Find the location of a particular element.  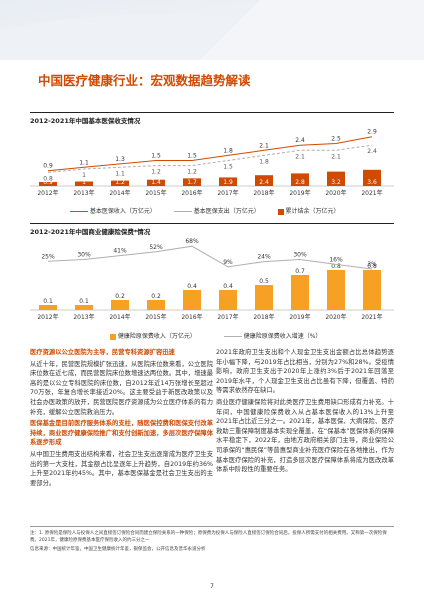

bar-balance-label: 0.9 is located at coordinates (48, 182).